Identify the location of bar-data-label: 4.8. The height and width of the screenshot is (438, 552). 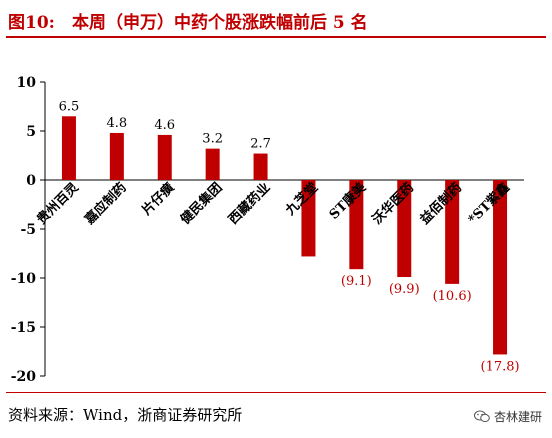
(117, 123).